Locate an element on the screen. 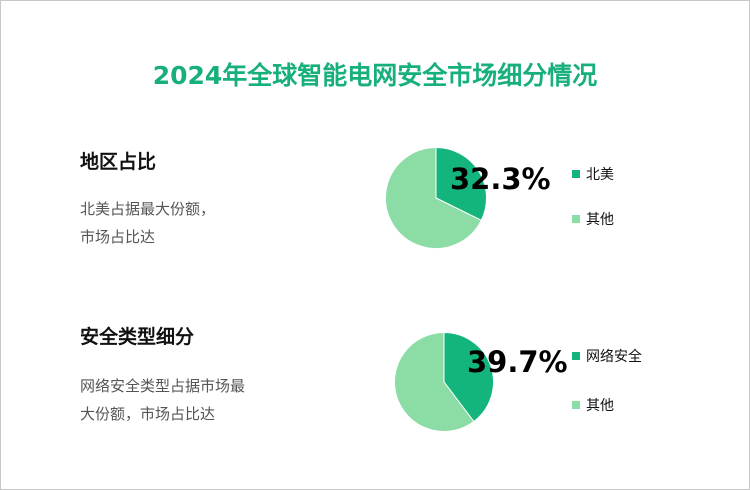 The image size is (750, 490). legend-item-network-security: 网络安全 is located at coordinates (607, 356).